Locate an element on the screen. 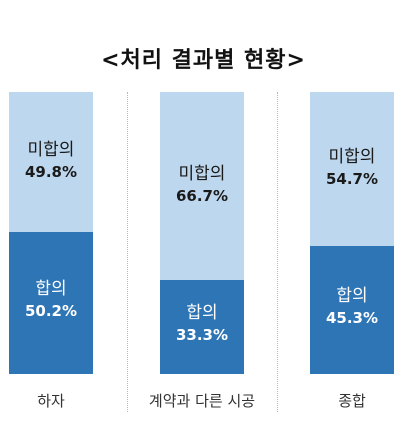  data-label: 66.7% is located at coordinates (202, 196).